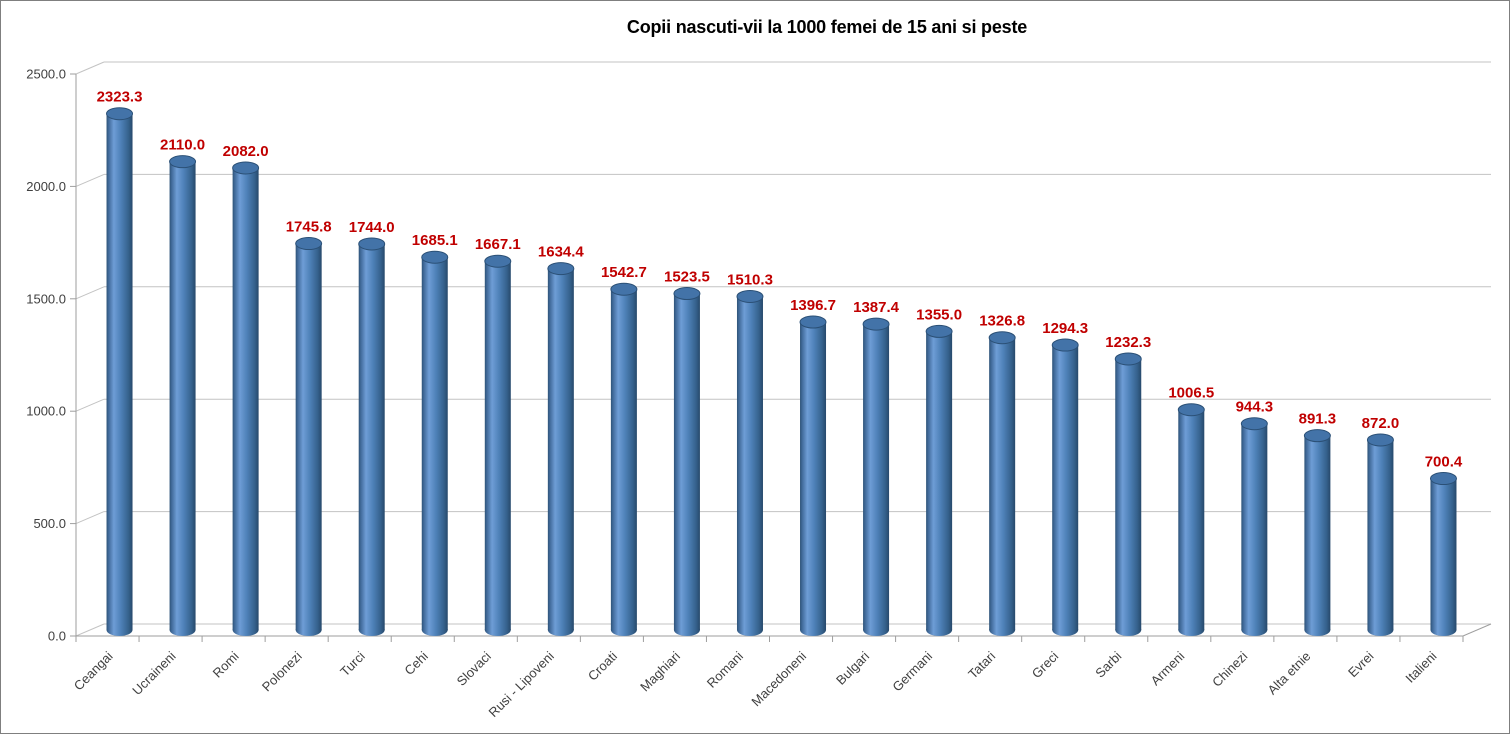 This screenshot has width=1510, height=734. What do you see at coordinates (246, 151) in the screenshot?
I see `value-label: 2082.0` at bounding box center [246, 151].